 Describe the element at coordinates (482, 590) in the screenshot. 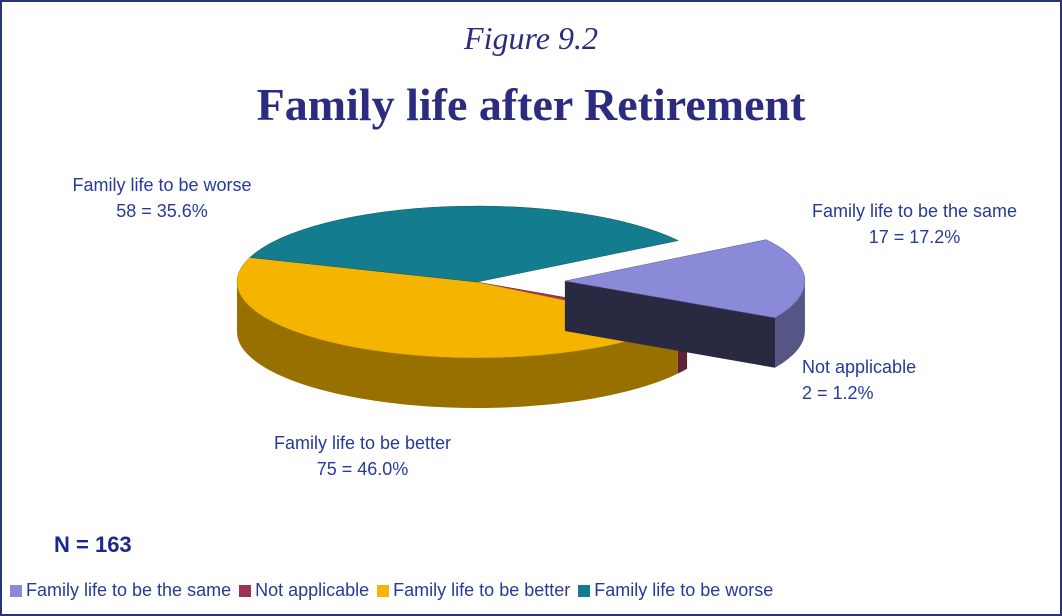

I see `legend-label: Family life to be better` at that location.